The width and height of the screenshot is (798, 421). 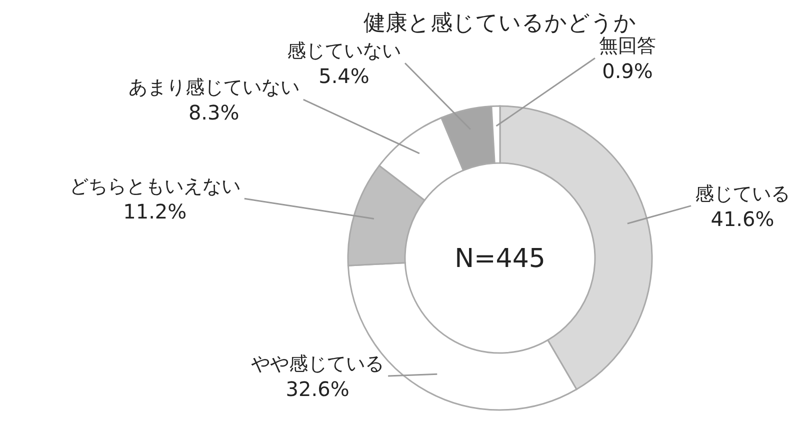 What do you see at coordinates (318, 389) in the screenshot?
I see `data-label: 32.6%` at bounding box center [318, 389].